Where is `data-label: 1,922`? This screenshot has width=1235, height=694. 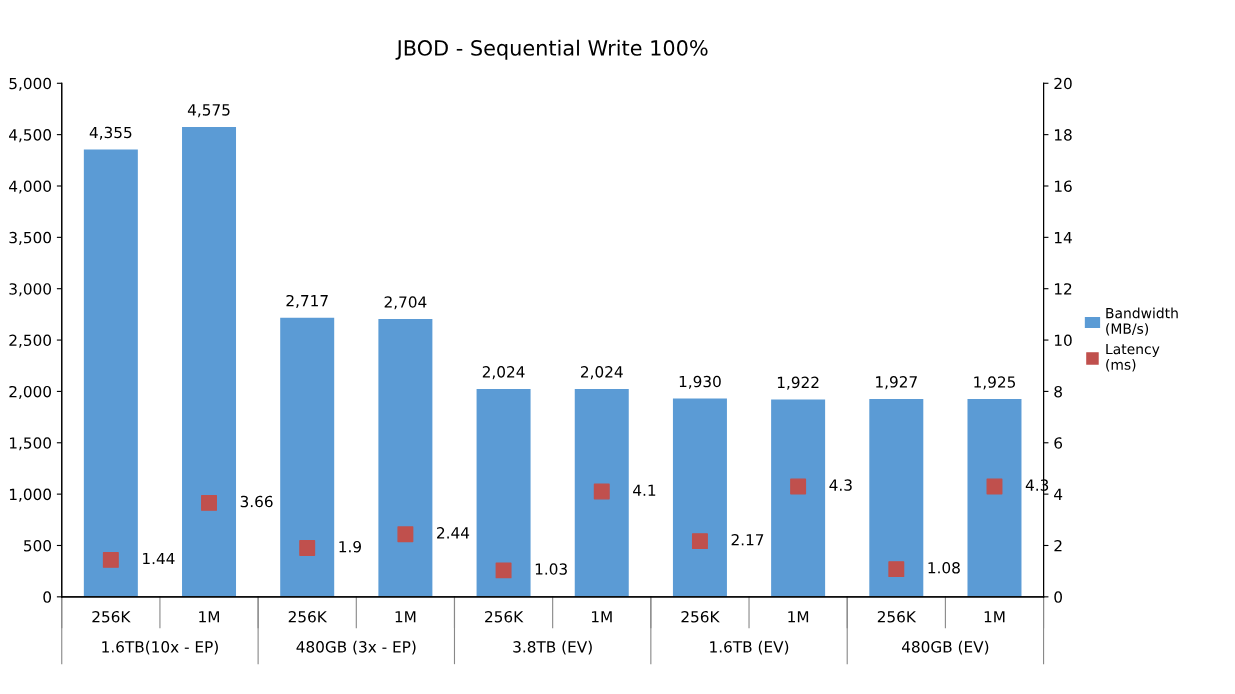
data-label: 1,922 is located at coordinates (798, 383).